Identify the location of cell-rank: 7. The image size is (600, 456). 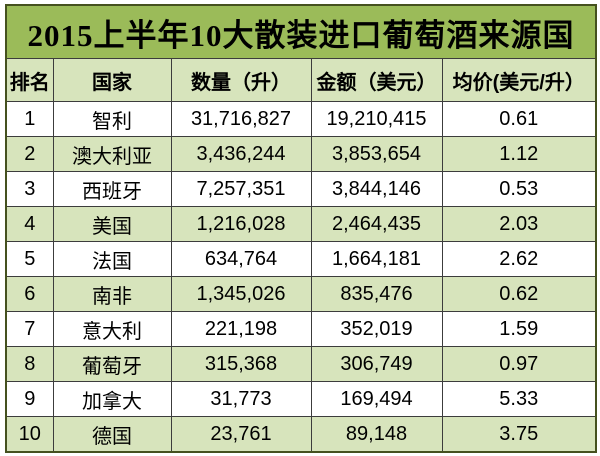
(29, 329).